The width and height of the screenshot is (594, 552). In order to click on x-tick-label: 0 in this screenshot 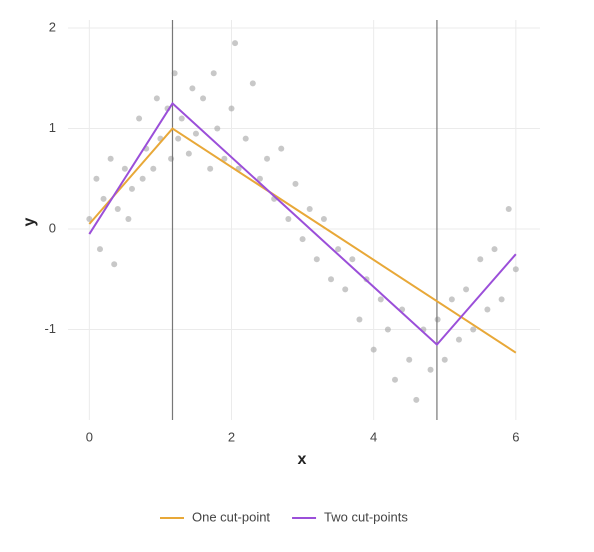, I will do `click(89, 436)`.